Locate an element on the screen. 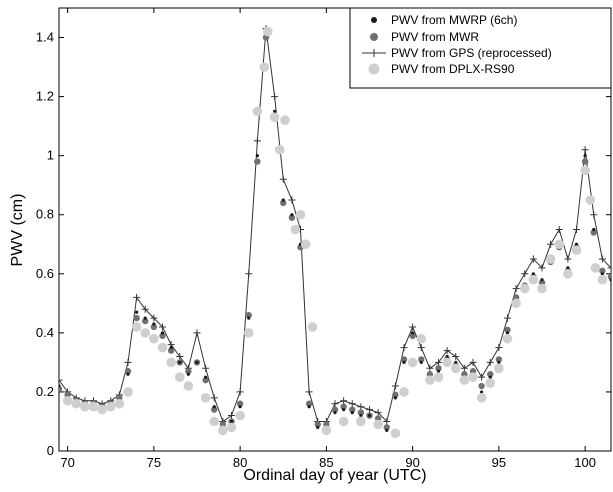  y-tick-label: 1 is located at coordinates (50, 155).